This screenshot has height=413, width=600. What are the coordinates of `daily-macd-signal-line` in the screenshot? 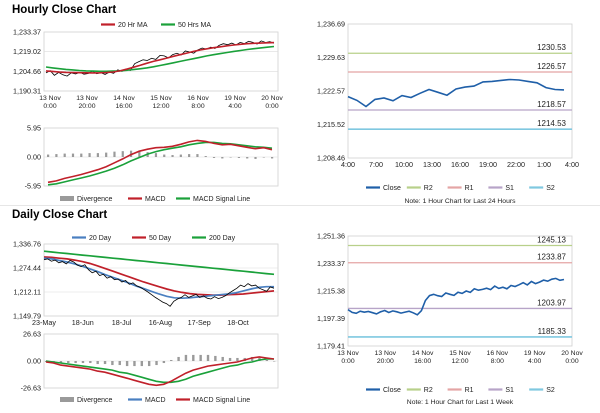 It's located at (159, 371).